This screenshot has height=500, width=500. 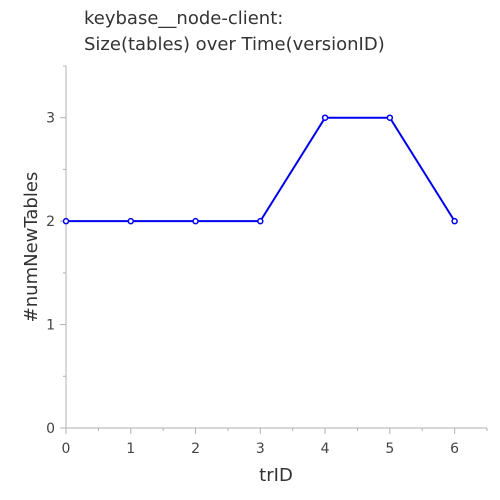 I want to click on y-axis-title: #numNewTables, so click(x=31, y=247).